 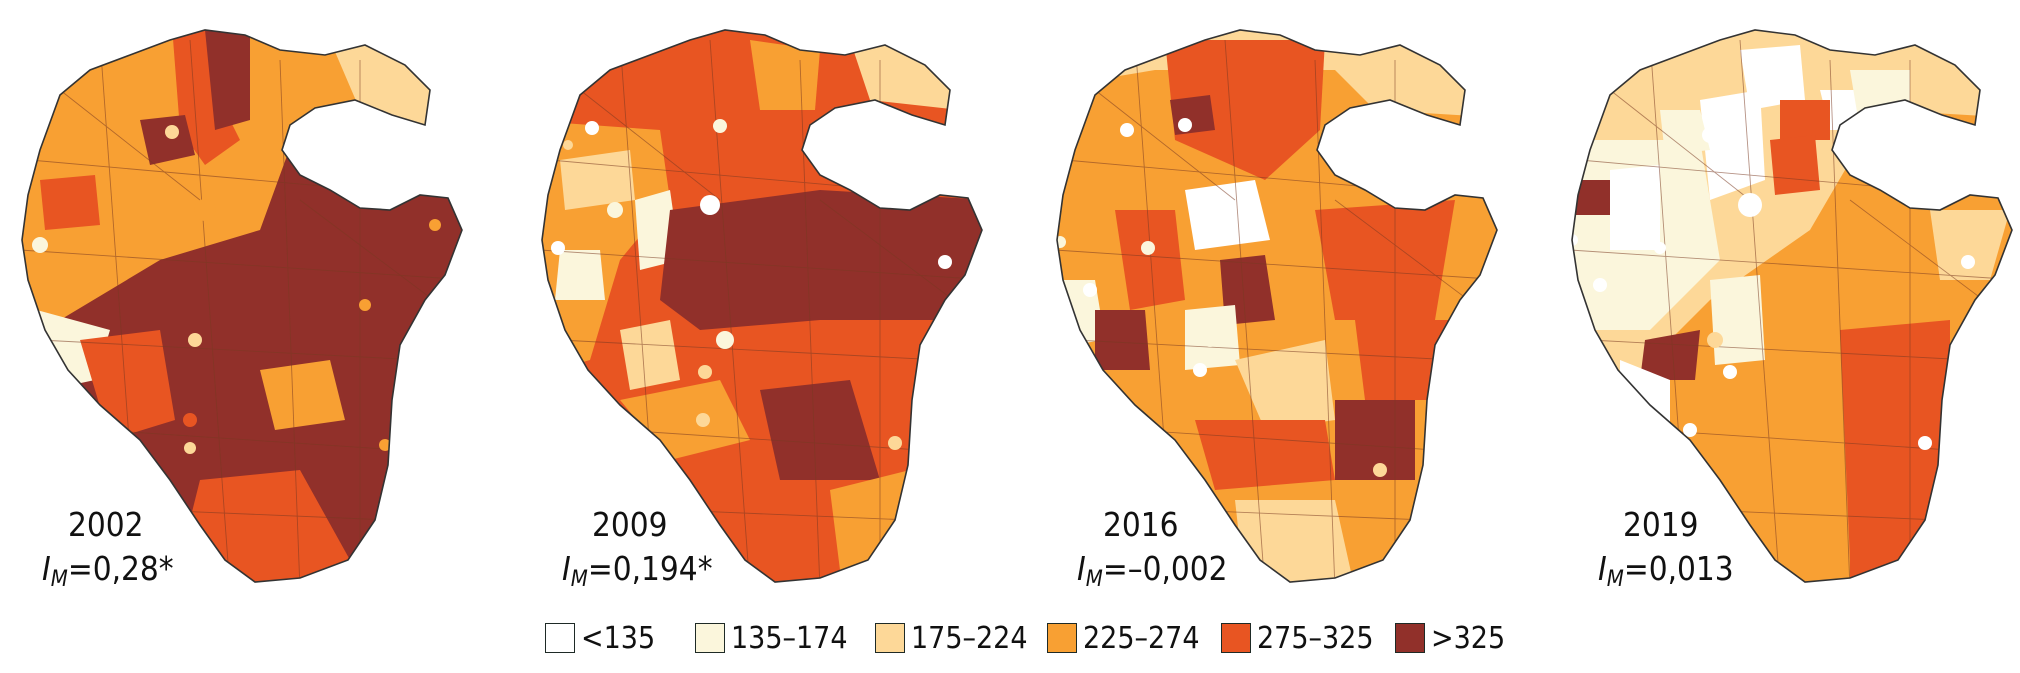 What do you see at coordinates (108, 570) in the screenshot?
I see `moran-index-label: IM=0,28*` at bounding box center [108, 570].